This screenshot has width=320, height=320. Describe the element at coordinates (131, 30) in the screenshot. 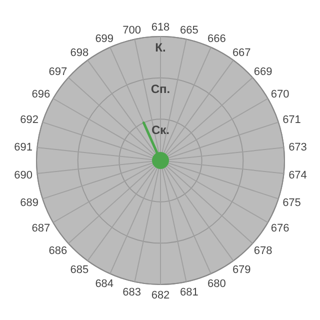

I see `spoke-label: 700` at that location.